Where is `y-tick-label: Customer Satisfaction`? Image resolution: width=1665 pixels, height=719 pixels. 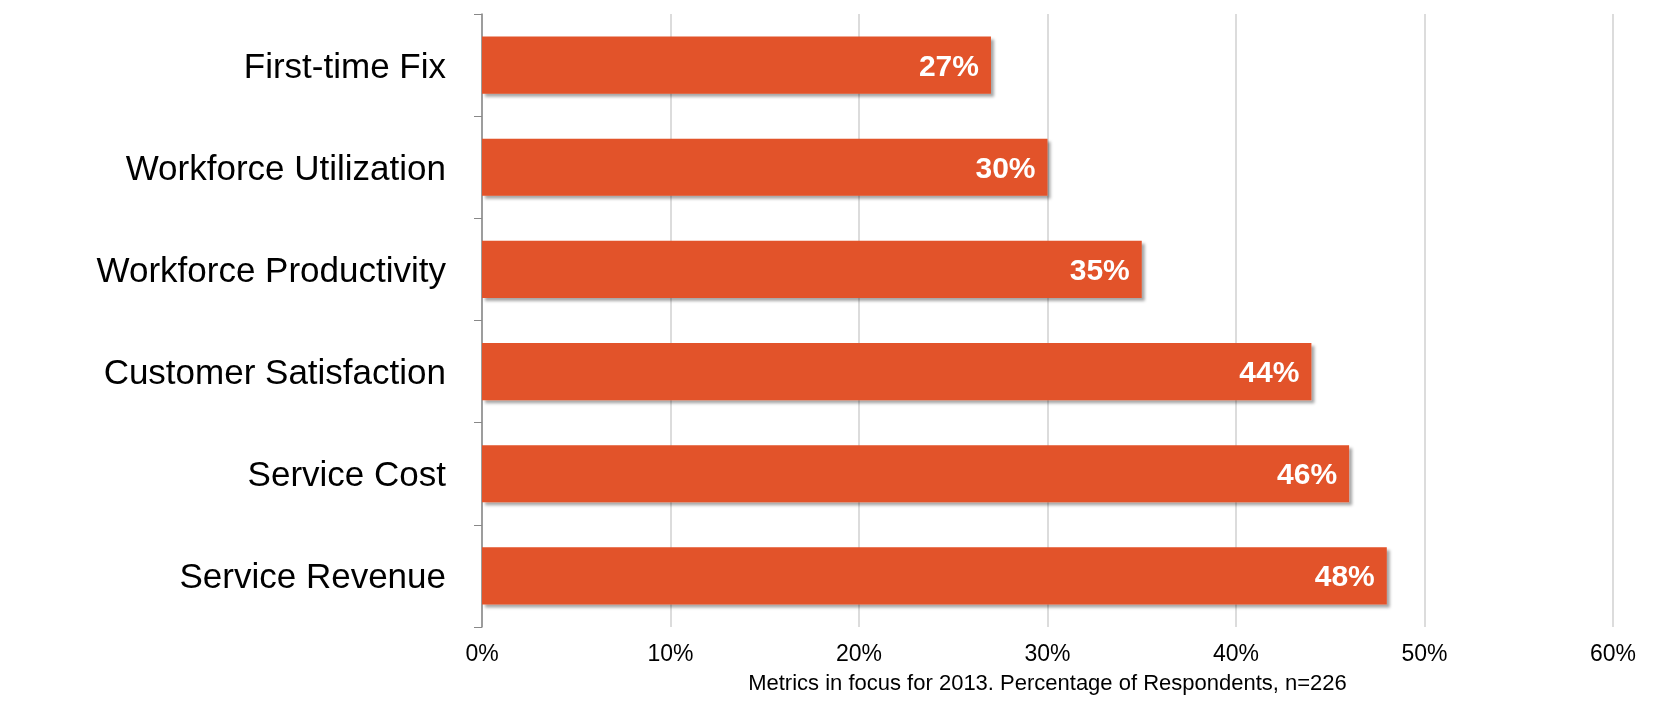 y-tick-label: Customer Satisfaction is located at coordinates (274, 372).